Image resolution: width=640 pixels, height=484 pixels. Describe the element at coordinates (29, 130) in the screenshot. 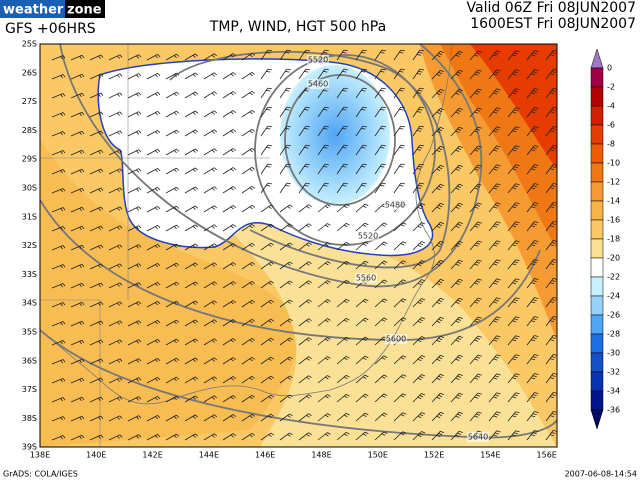

I see `lat-label: 28S` at that location.